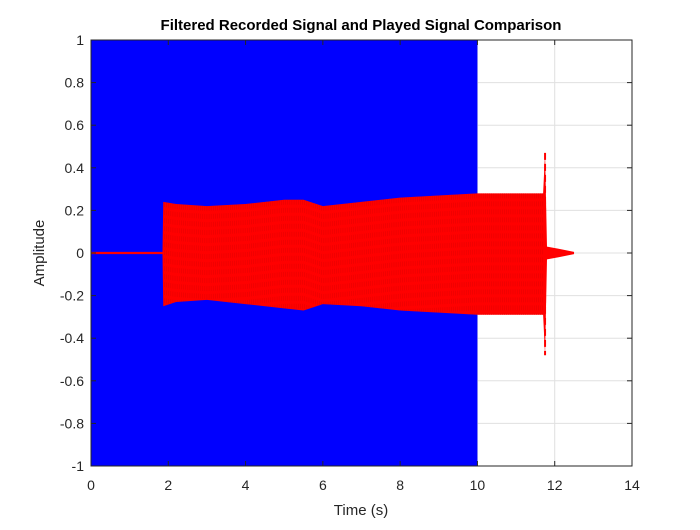 Image resolution: width=700 pixels, height=530 pixels. What do you see at coordinates (246, 485) in the screenshot?
I see `x-tick-label: 4` at bounding box center [246, 485].